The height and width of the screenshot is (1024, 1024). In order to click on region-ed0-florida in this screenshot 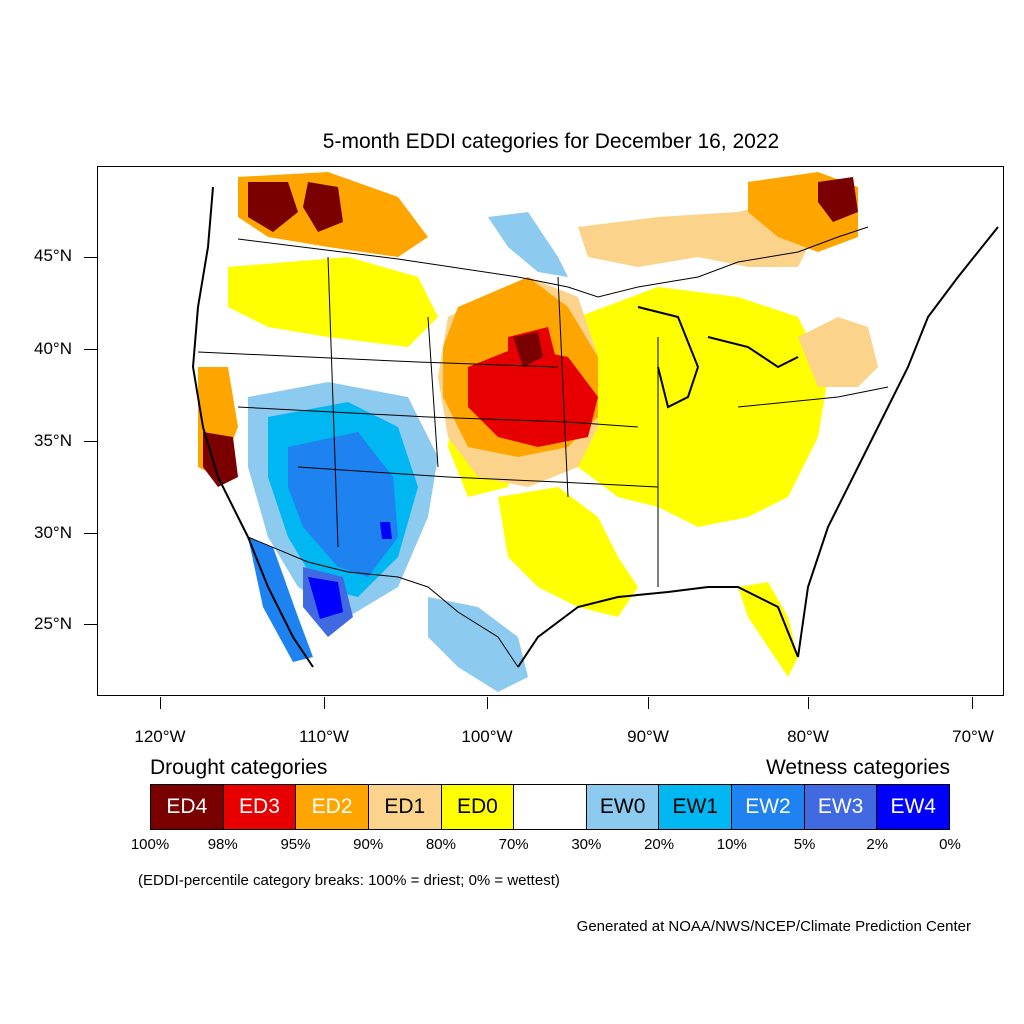, I will do `click(768, 629)`.